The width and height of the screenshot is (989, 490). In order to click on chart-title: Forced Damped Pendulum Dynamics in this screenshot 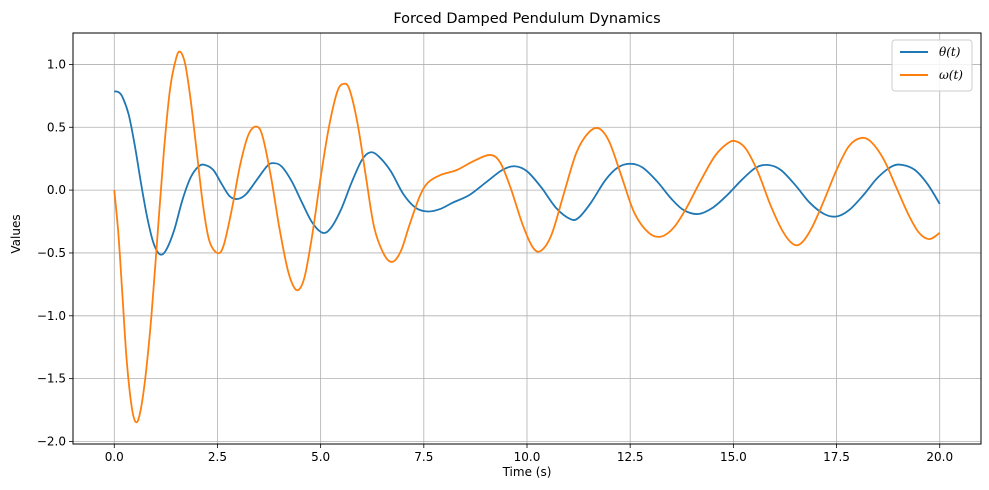, I will do `click(526, 19)`.